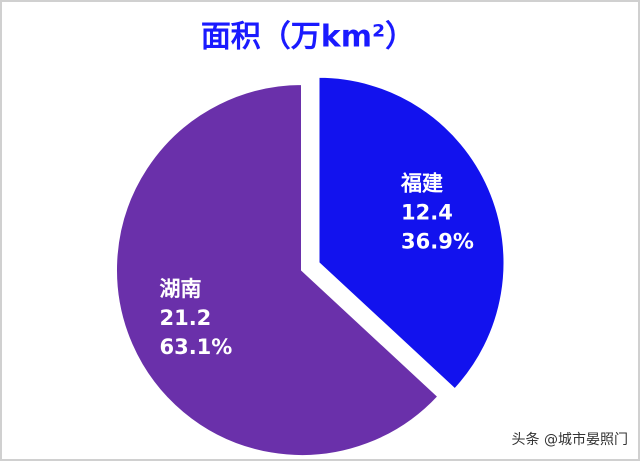 This screenshot has width=640, height=461. I want to click on chart-title: 面积（万km²）, so click(308, 37).